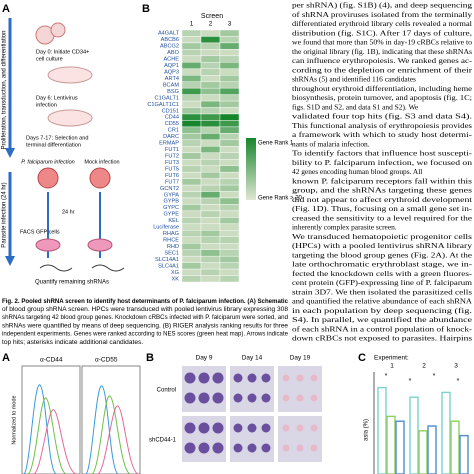  I want to click on legend-gradient, so click(251, 169).